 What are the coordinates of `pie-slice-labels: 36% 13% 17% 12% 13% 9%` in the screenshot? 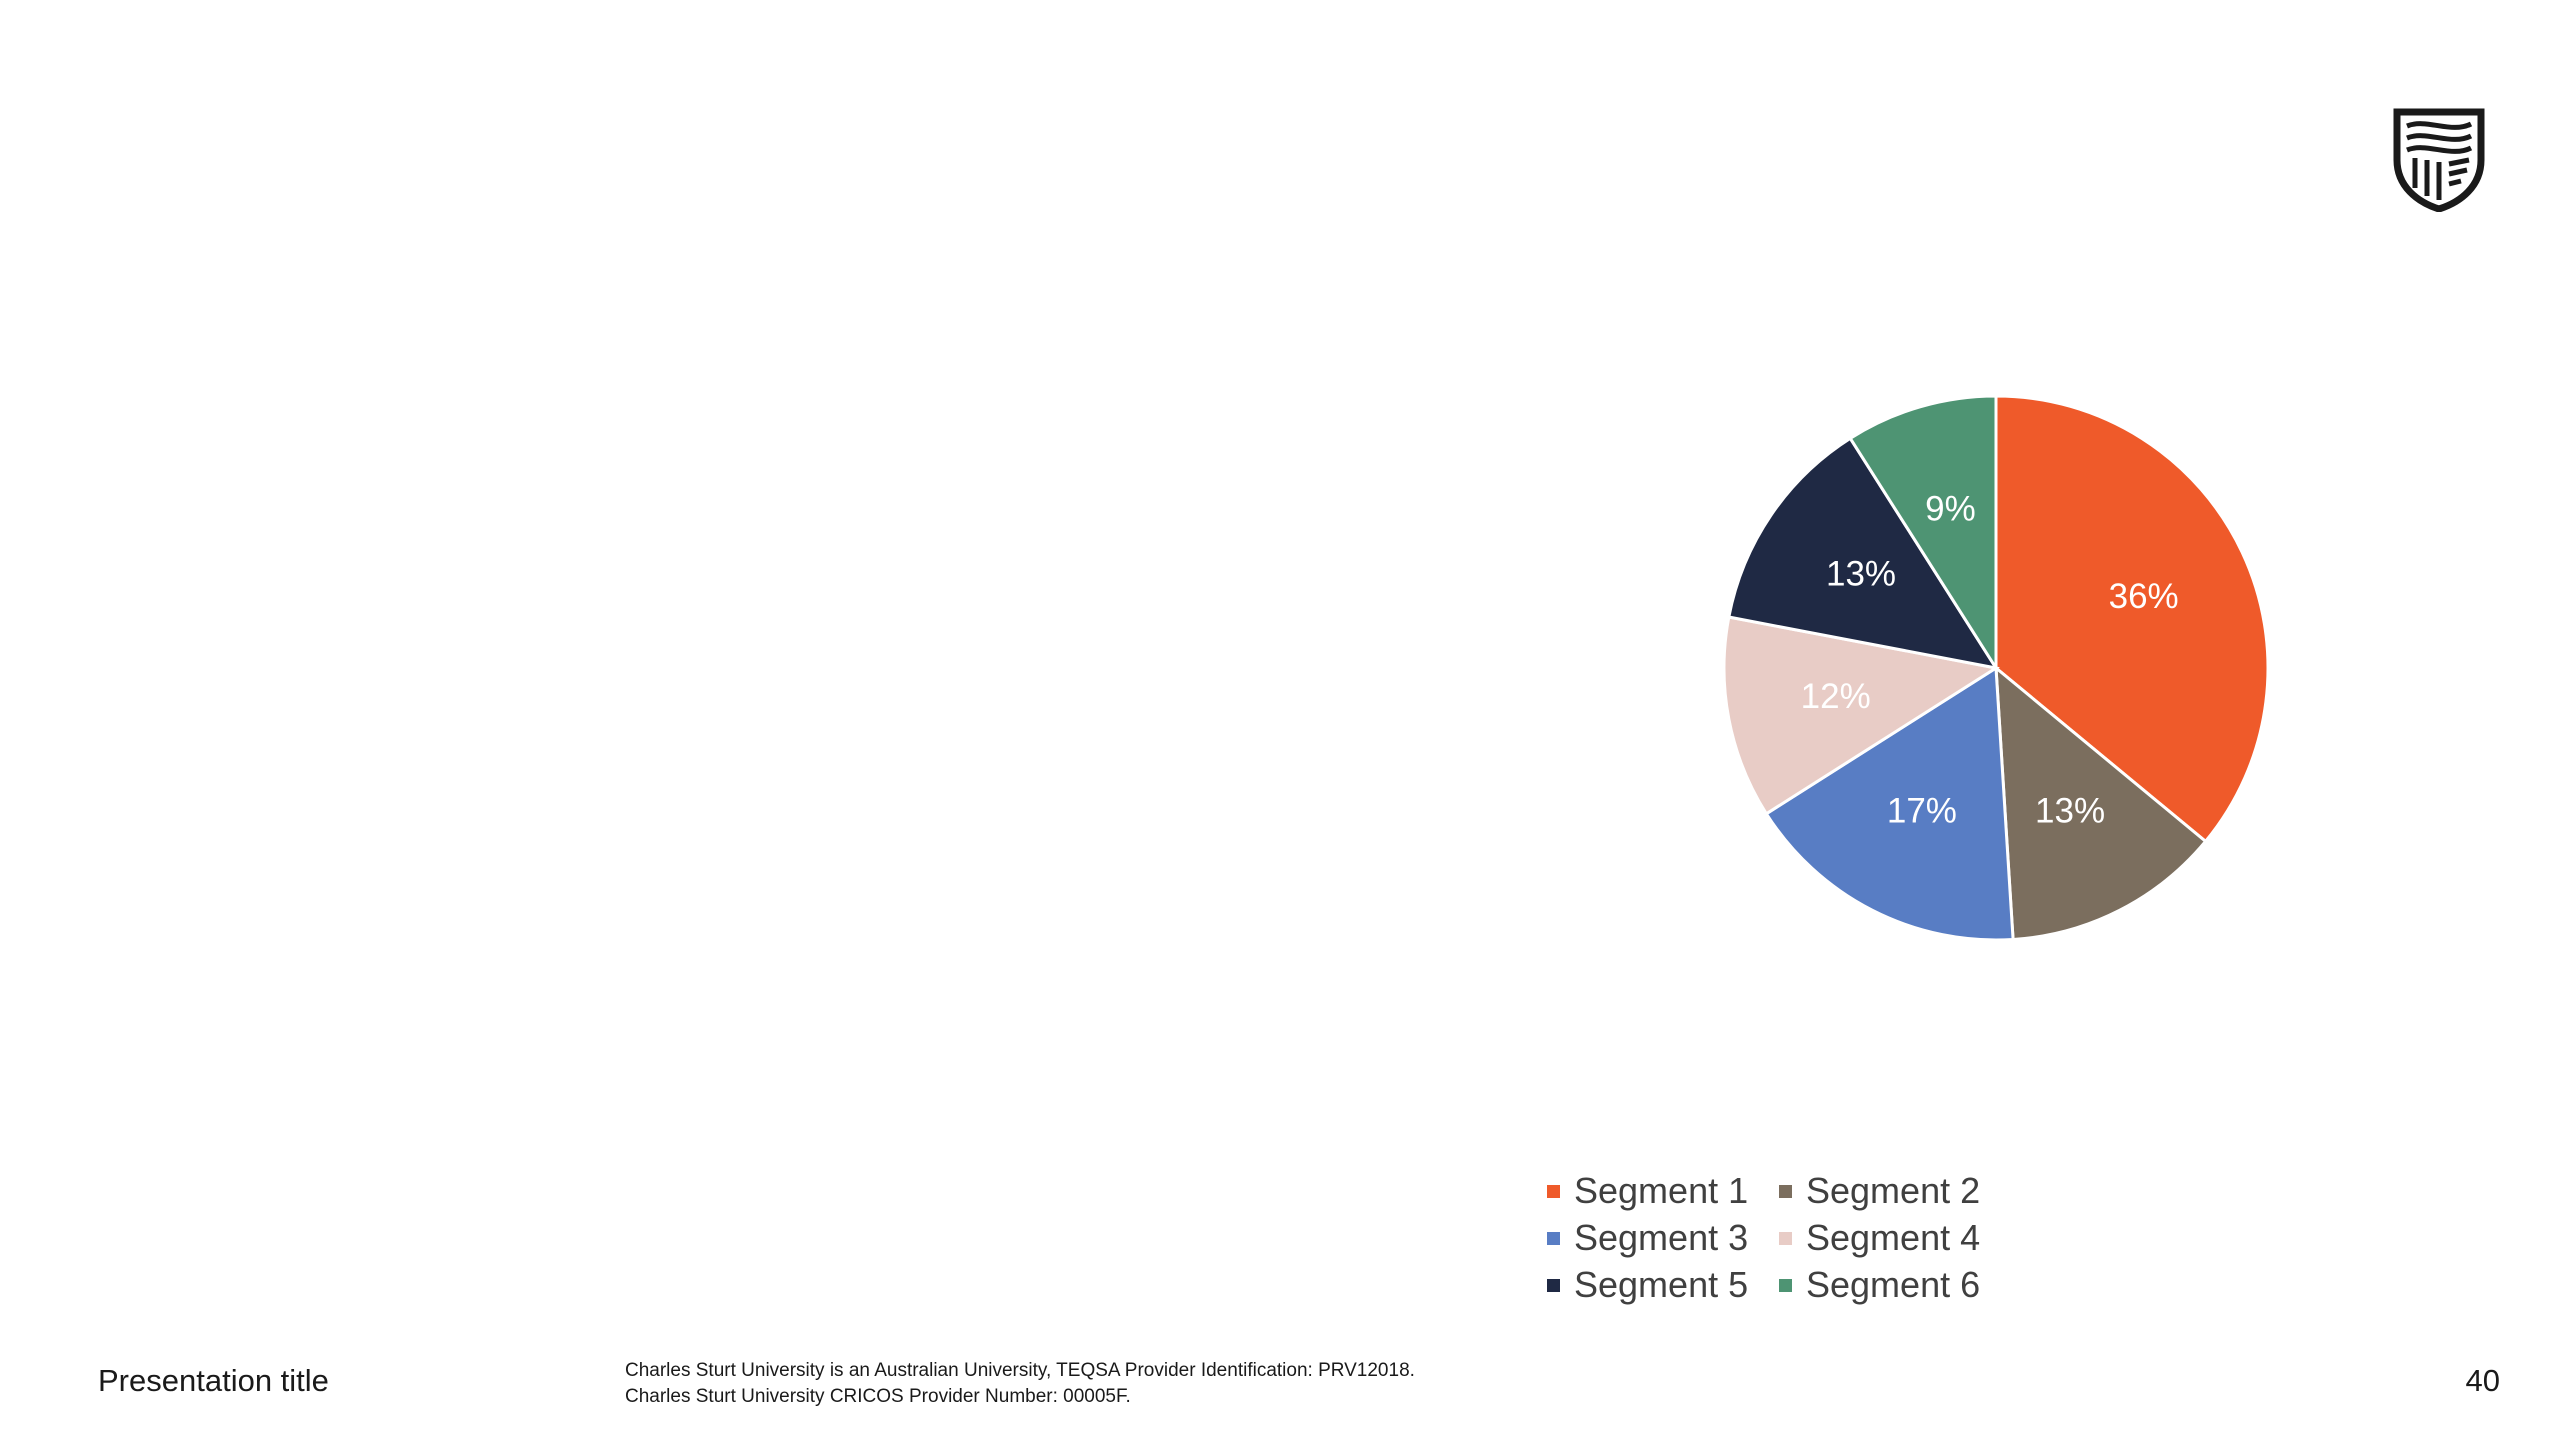 It's located at (1990, 660).